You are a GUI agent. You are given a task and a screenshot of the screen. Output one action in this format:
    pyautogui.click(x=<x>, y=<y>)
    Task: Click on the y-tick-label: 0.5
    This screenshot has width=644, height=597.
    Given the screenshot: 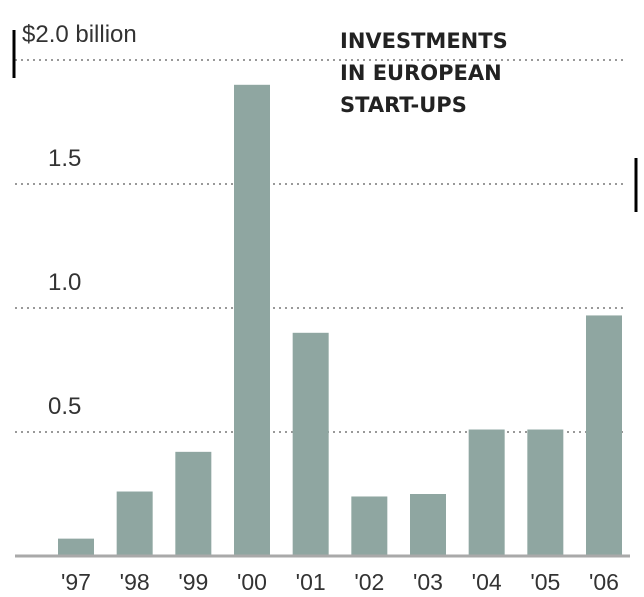 What is the action you would take?
    pyautogui.click(x=64, y=406)
    